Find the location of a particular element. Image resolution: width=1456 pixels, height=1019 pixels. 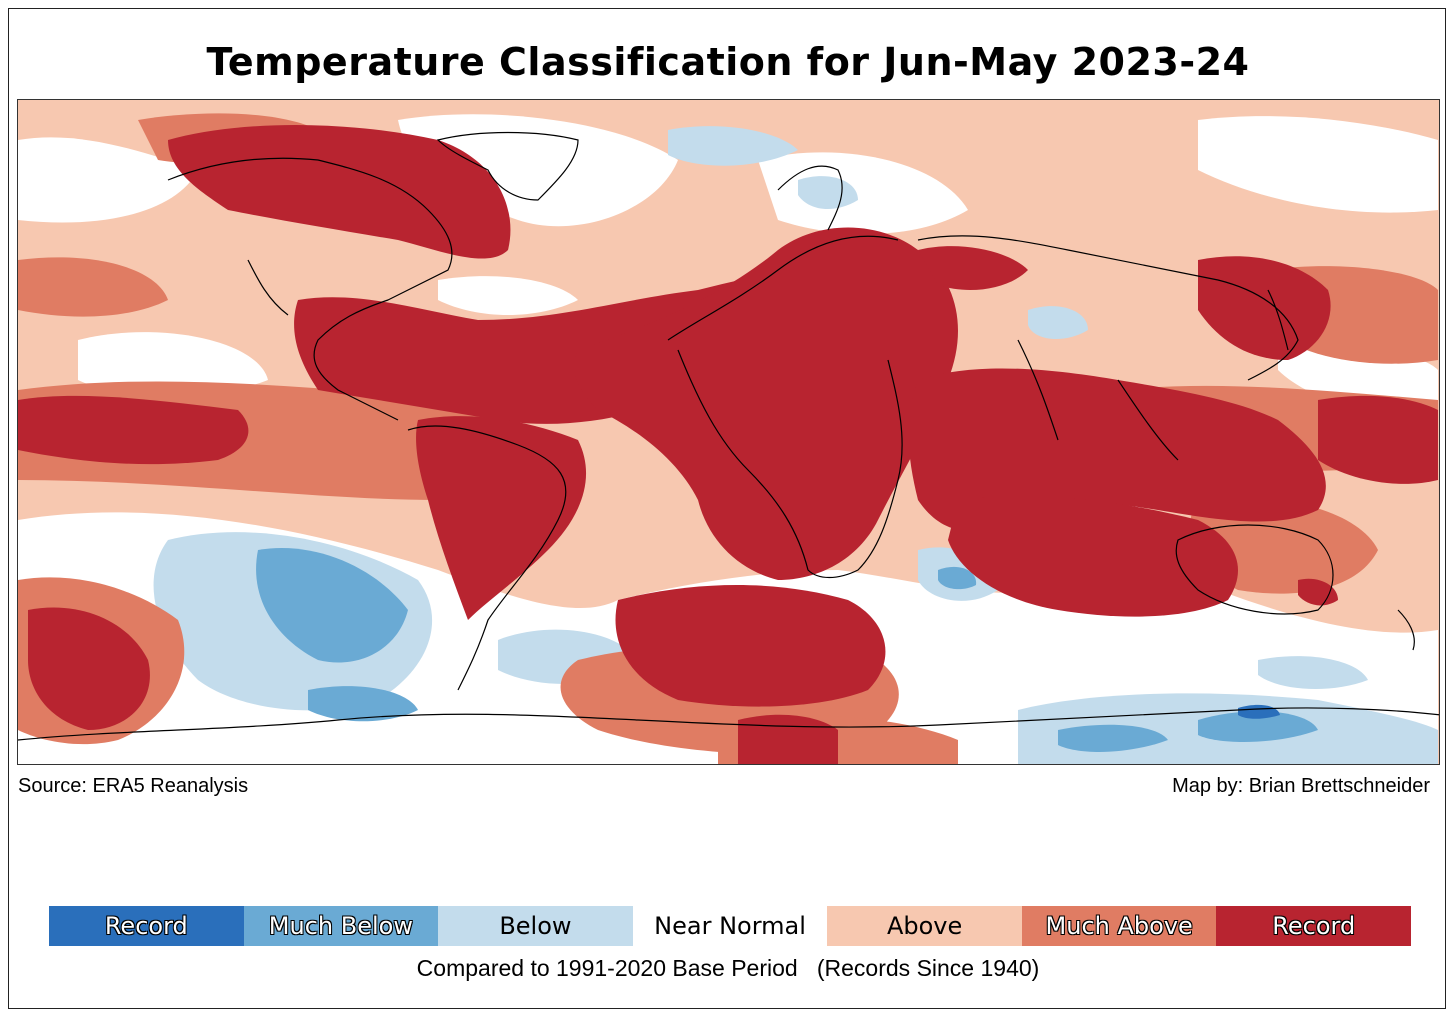

legend-much-below: Much Below is located at coordinates (341, 926).